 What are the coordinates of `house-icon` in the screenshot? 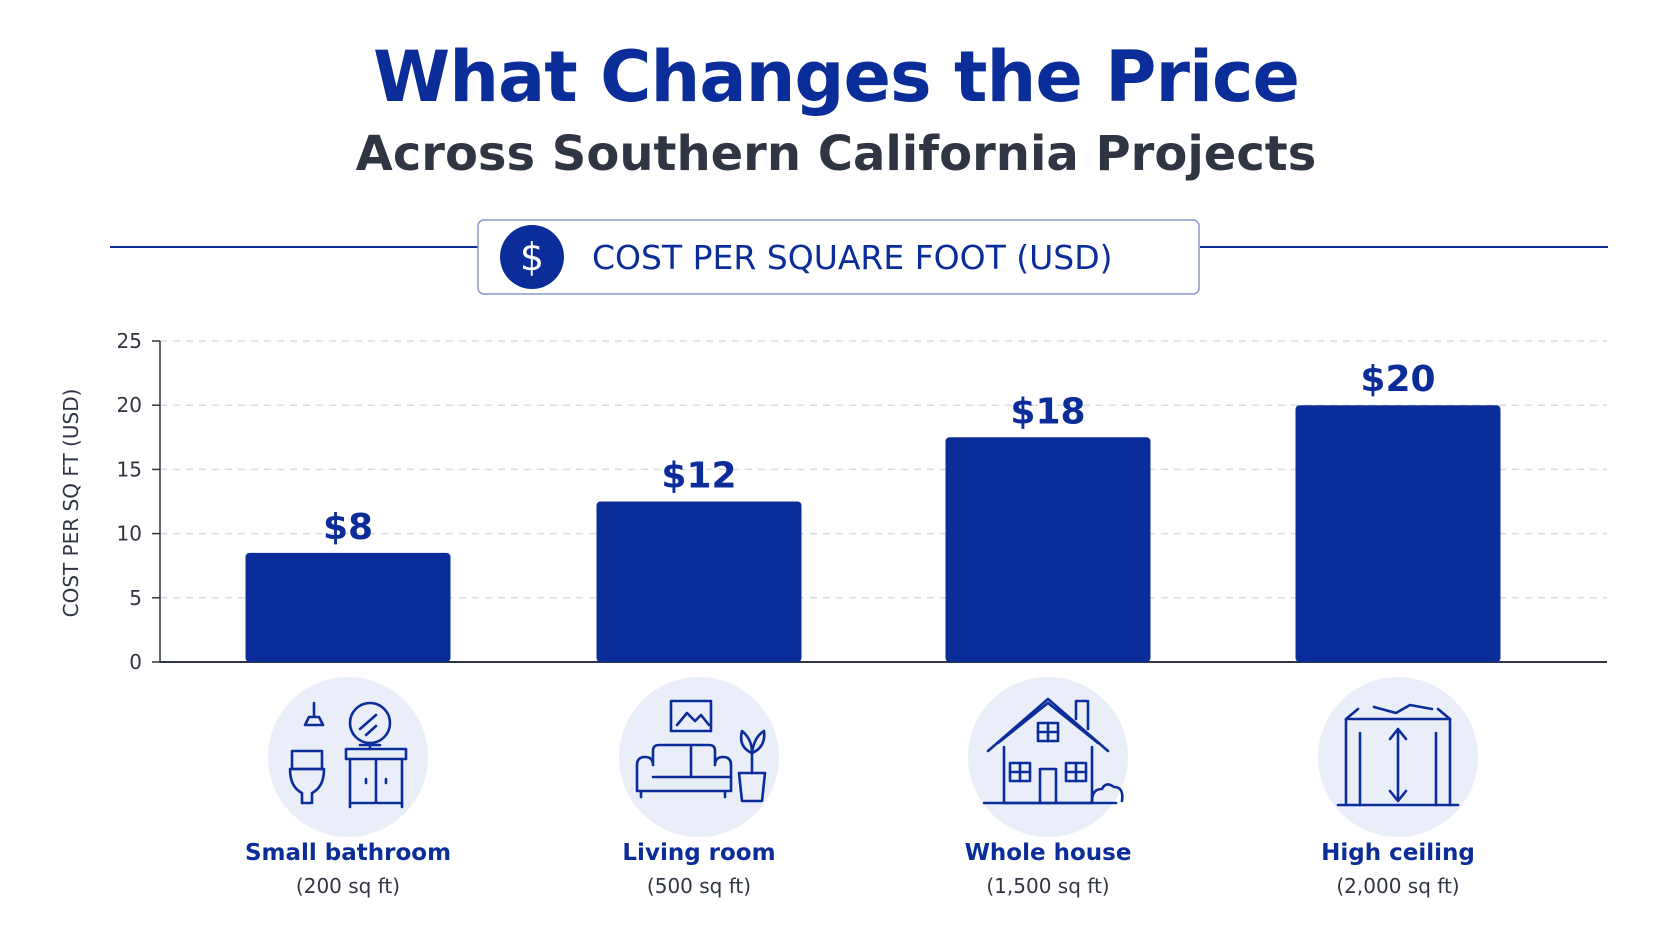 It's located at (1048, 757).